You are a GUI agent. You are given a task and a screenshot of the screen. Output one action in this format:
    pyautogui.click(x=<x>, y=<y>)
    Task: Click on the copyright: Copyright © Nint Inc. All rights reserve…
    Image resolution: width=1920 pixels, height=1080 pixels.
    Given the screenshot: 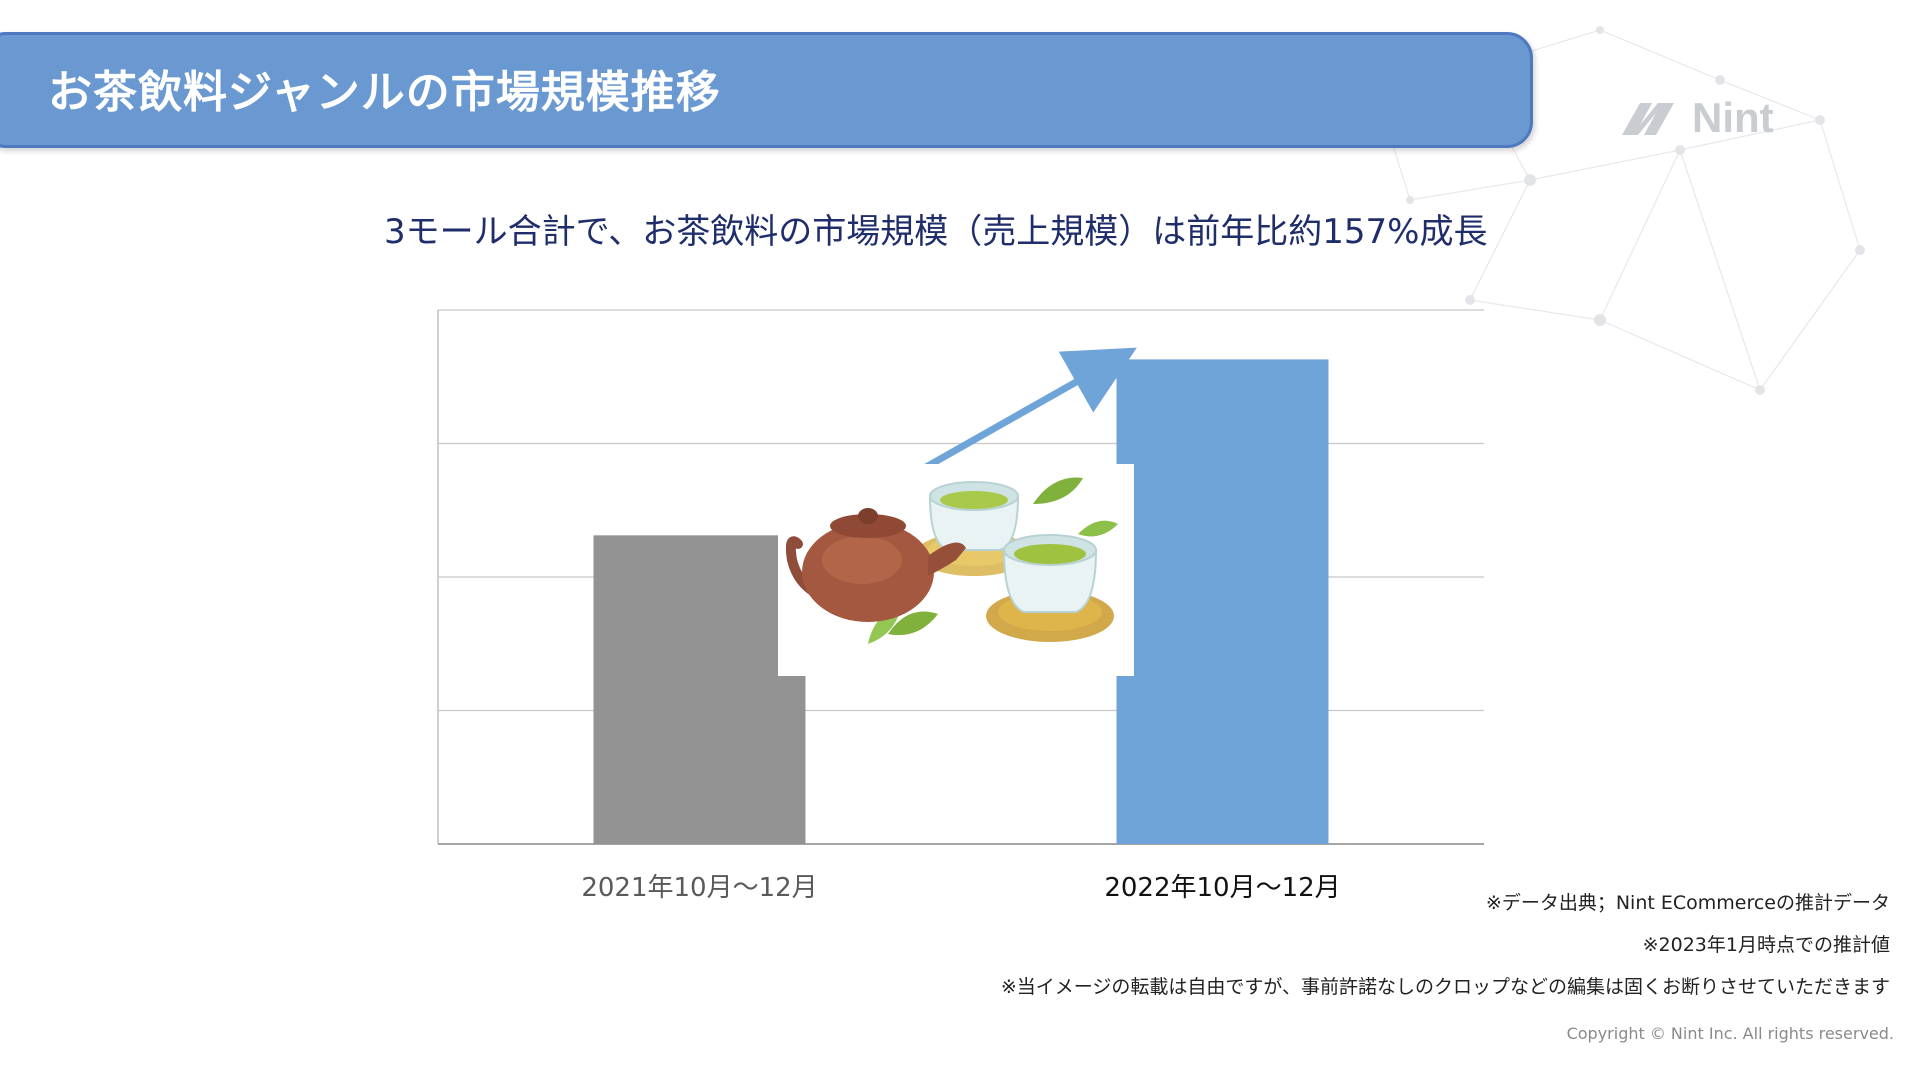 What is the action you would take?
    pyautogui.click(x=1730, y=1033)
    